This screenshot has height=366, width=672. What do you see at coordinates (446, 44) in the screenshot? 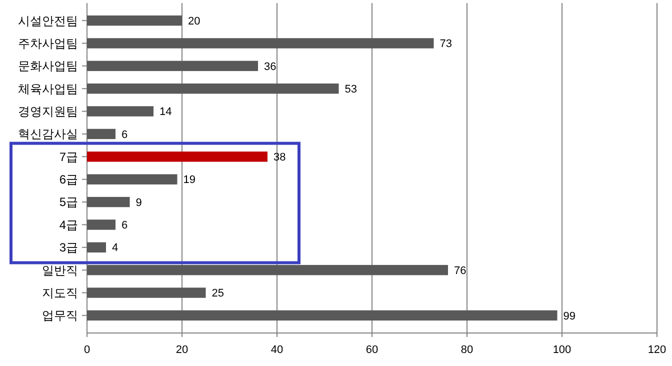
I see `data-label: 73` at bounding box center [446, 44].